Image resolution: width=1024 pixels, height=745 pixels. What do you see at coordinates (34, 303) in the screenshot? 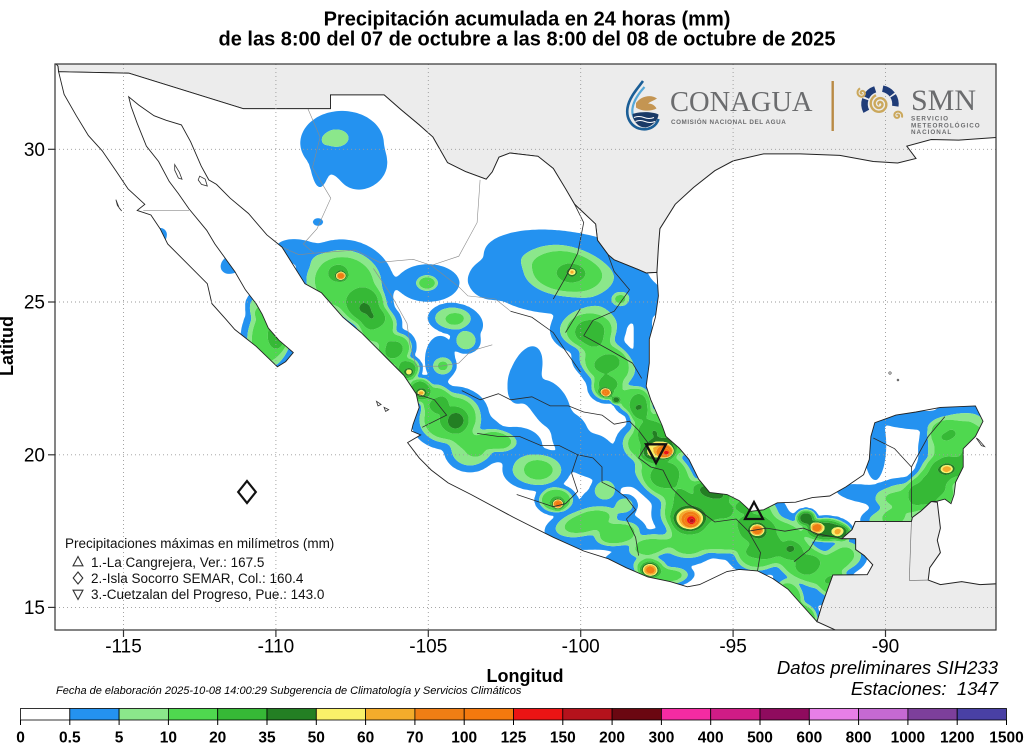
I see `svg-text: 25` at bounding box center [34, 303].